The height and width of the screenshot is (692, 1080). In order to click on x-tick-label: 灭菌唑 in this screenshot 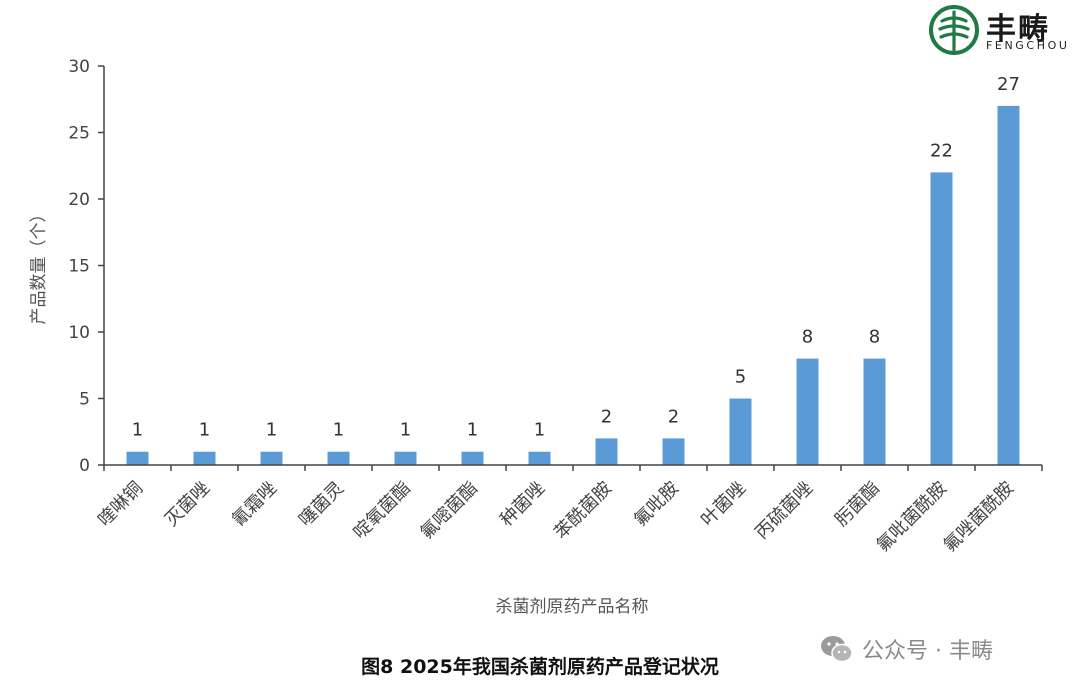, I will do `click(187, 504)`.